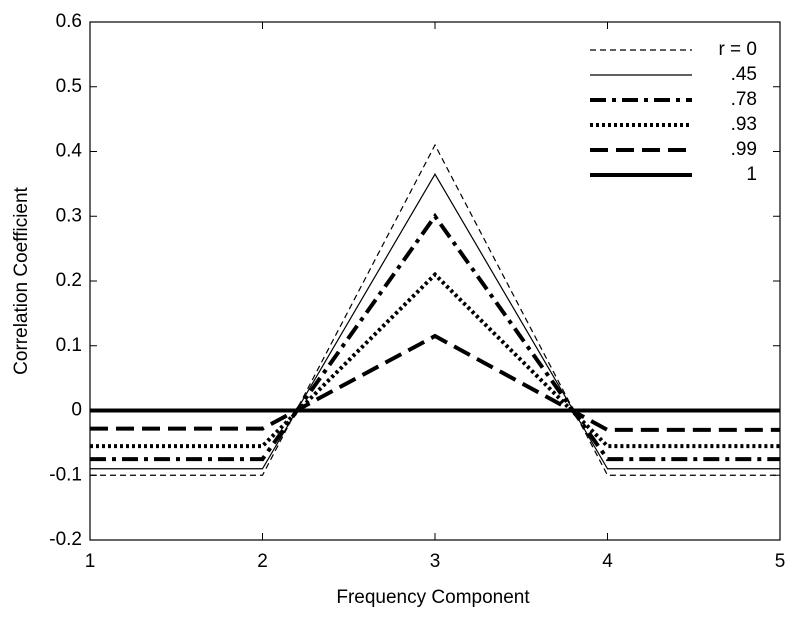 This screenshot has width=800, height=623. I want to click on y-tick-label: 0.1, so click(69, 345).